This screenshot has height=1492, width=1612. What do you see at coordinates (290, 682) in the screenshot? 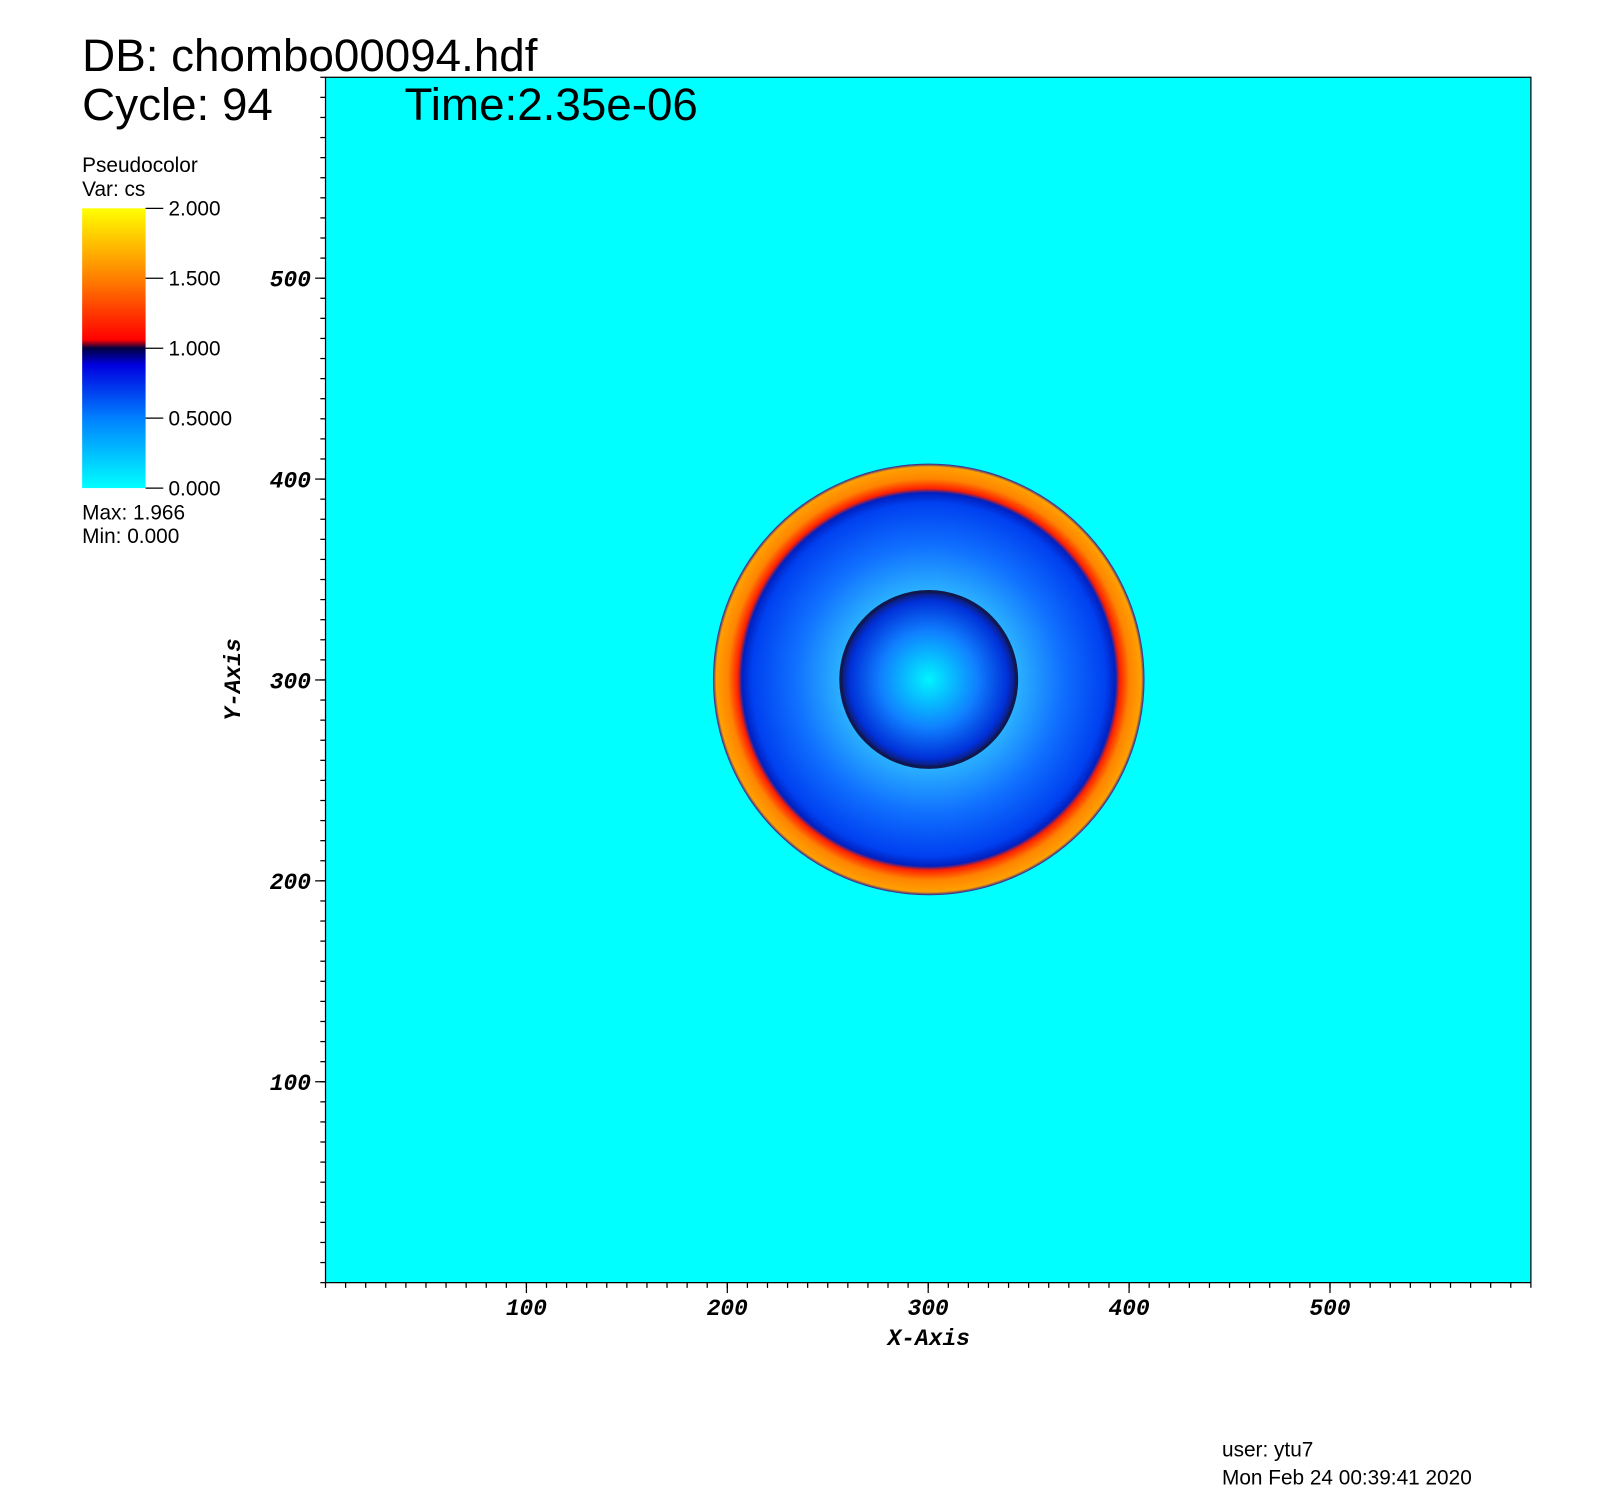
I see `y-tick-label: 300` at bounding box center [290, 682].